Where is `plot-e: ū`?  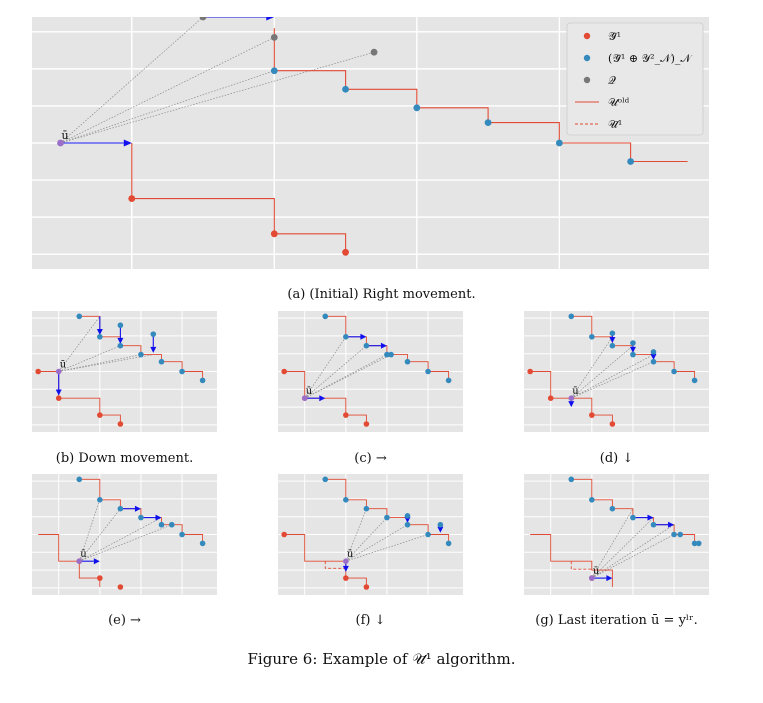
plot-e: ū is located at coordinates (124, 534).